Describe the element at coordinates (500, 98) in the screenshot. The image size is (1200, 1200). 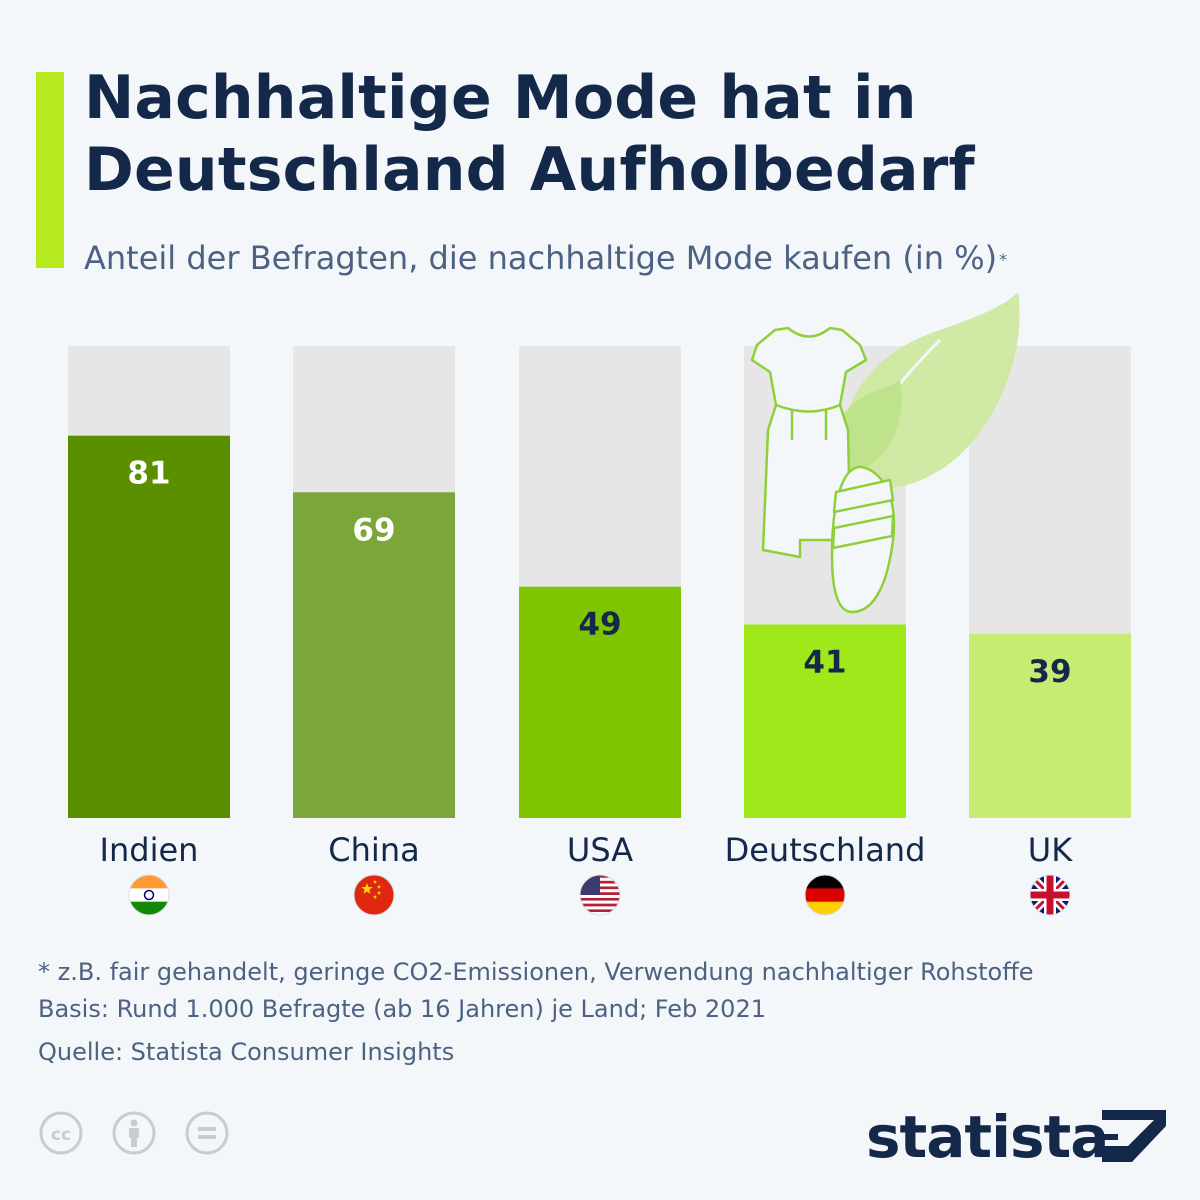
I see `title-line-1: Nachhaltige Mode hat in` at that location.